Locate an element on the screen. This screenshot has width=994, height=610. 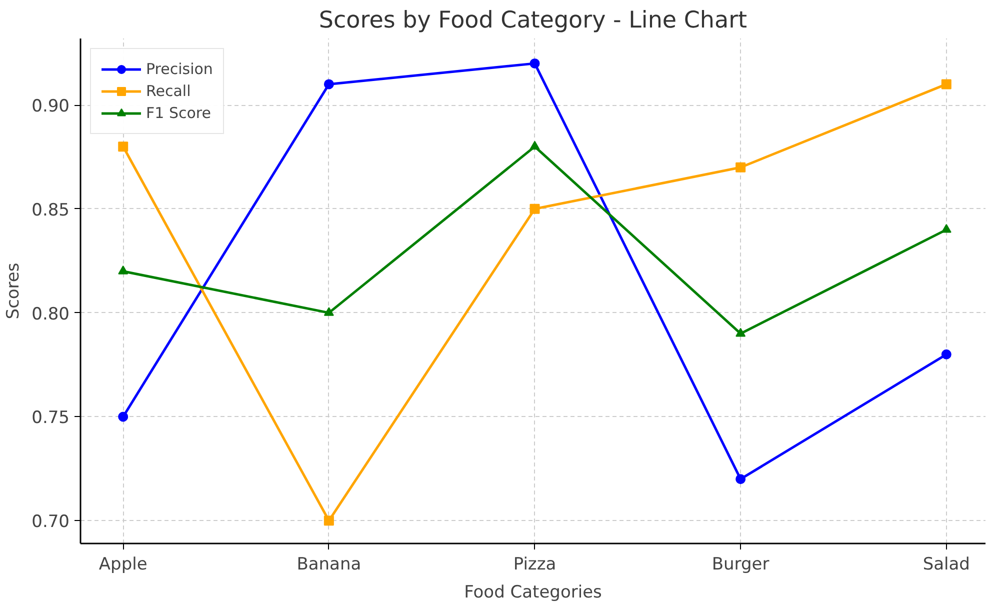
y-tick-label: 0.75 is located at coordinates (51, 418).